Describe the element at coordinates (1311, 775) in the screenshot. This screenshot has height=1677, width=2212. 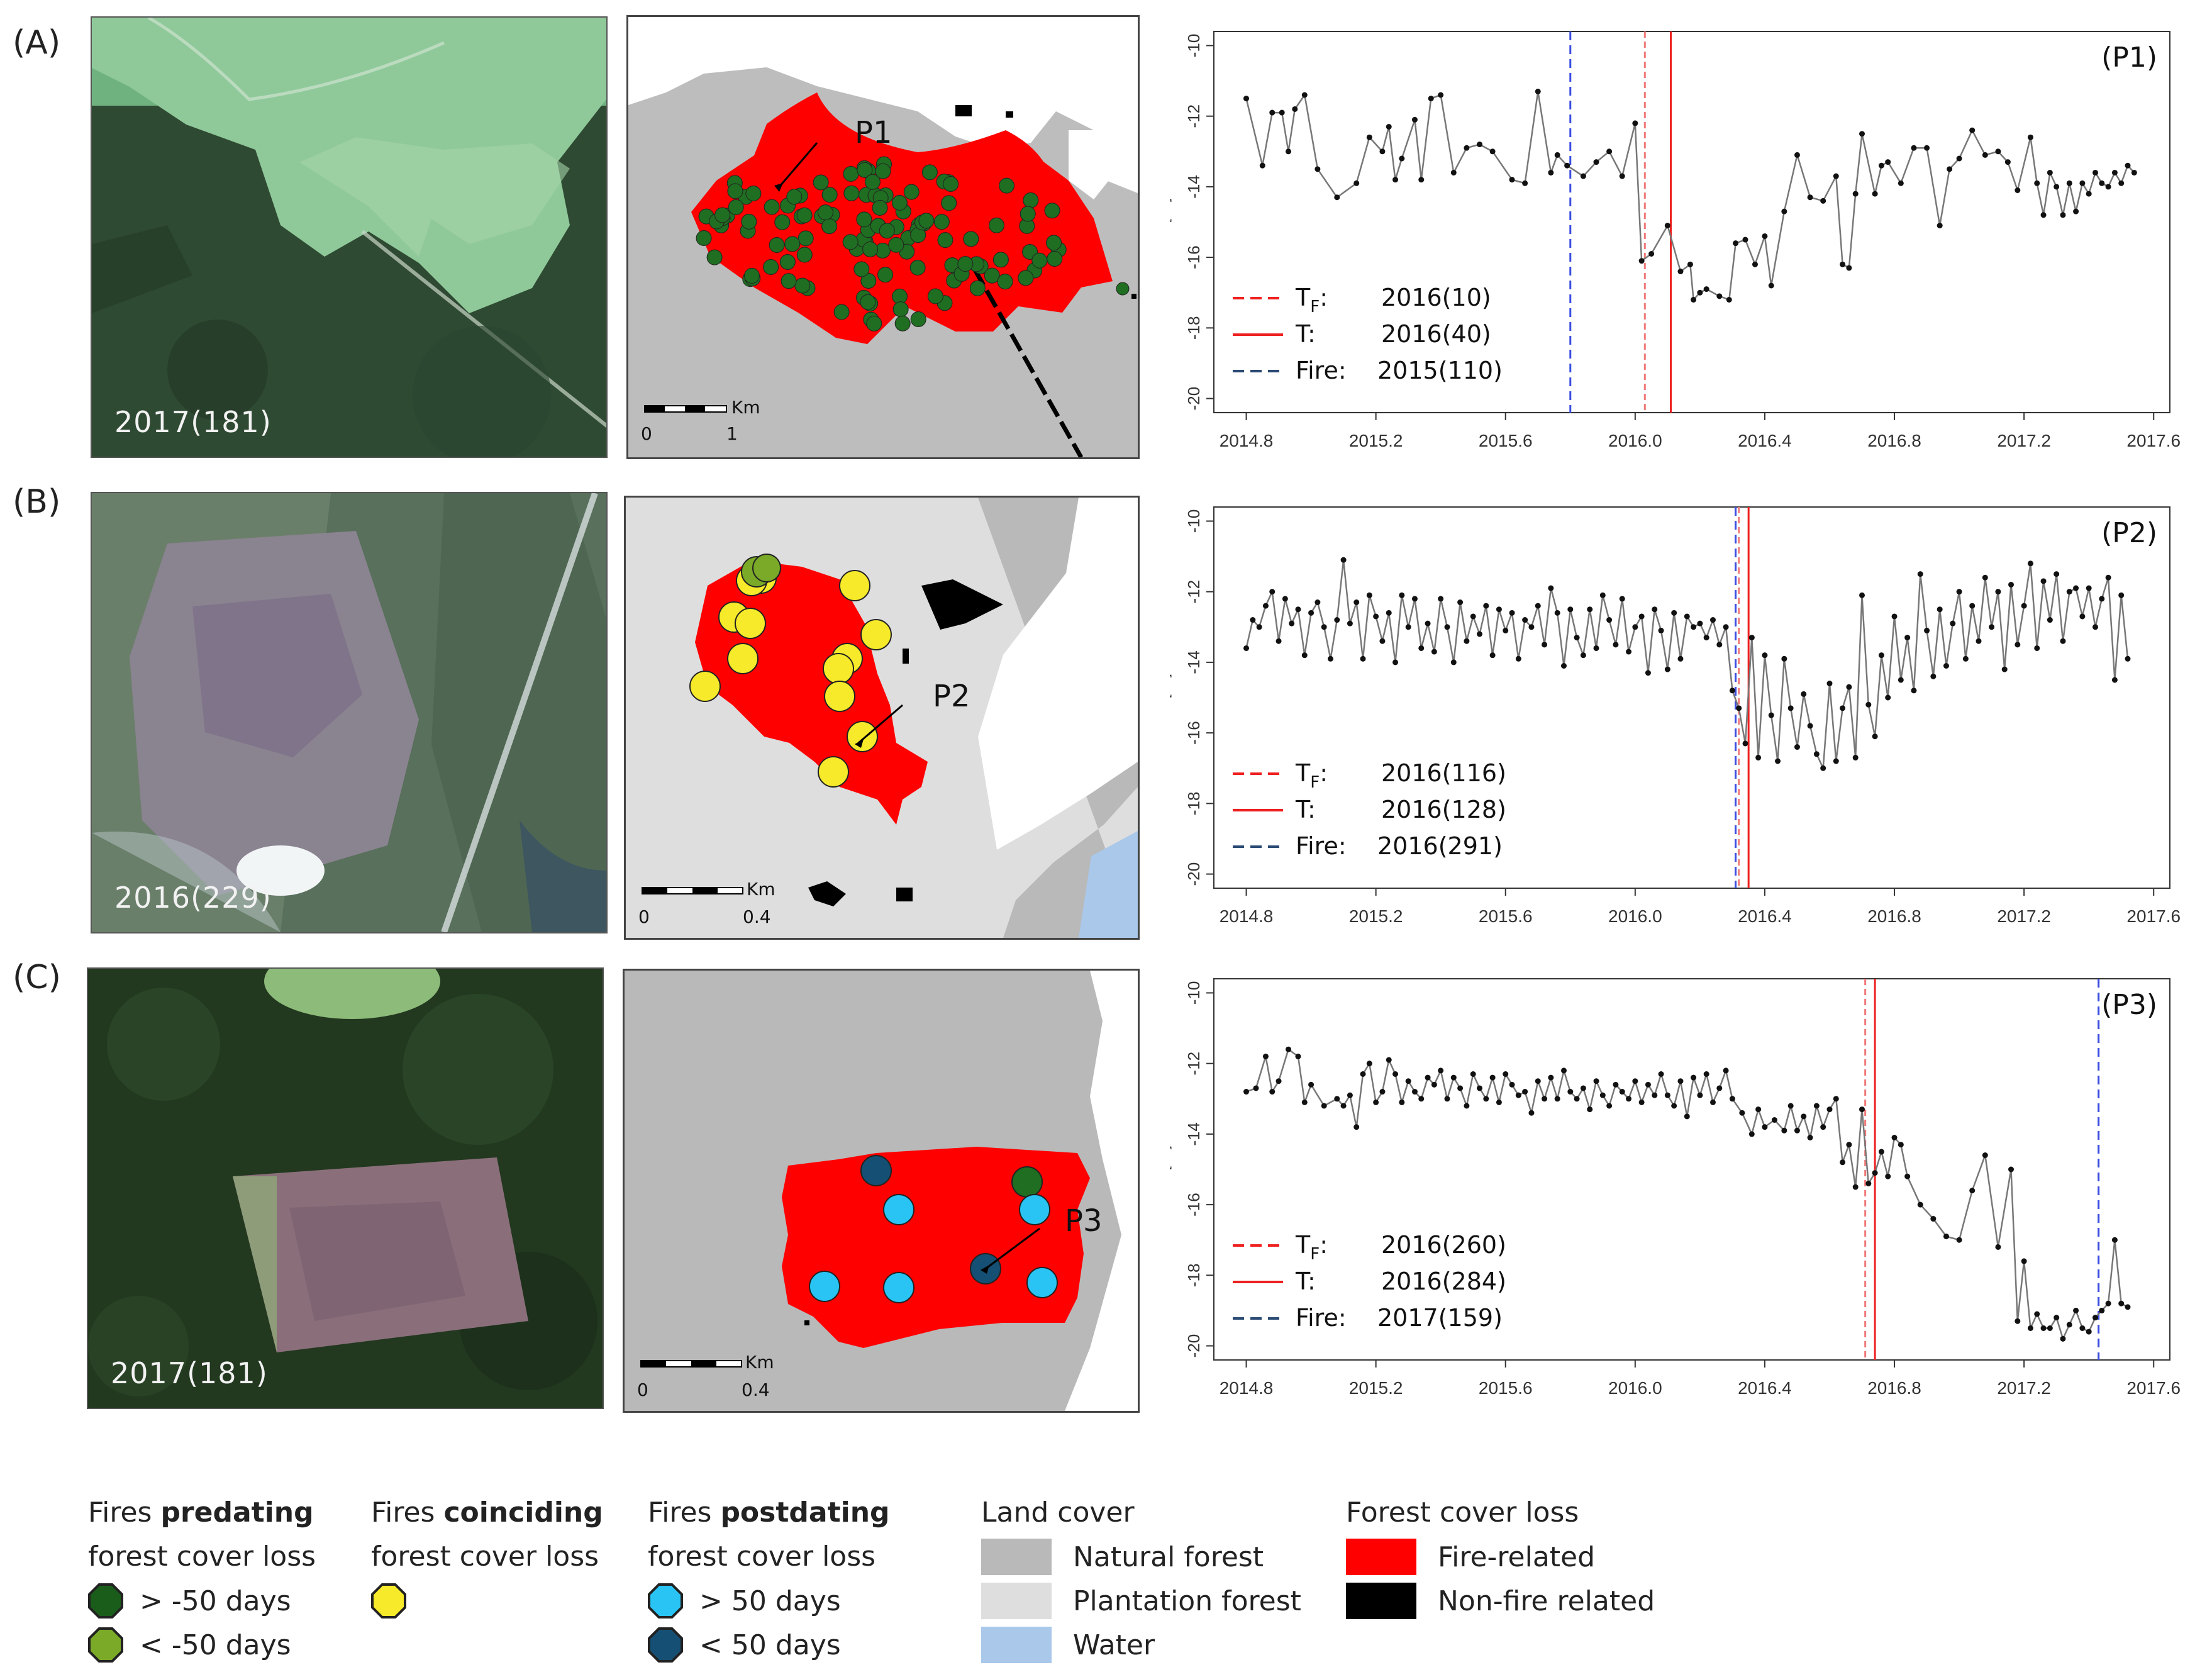
I see `legend-key-tf: TF:` at that location.